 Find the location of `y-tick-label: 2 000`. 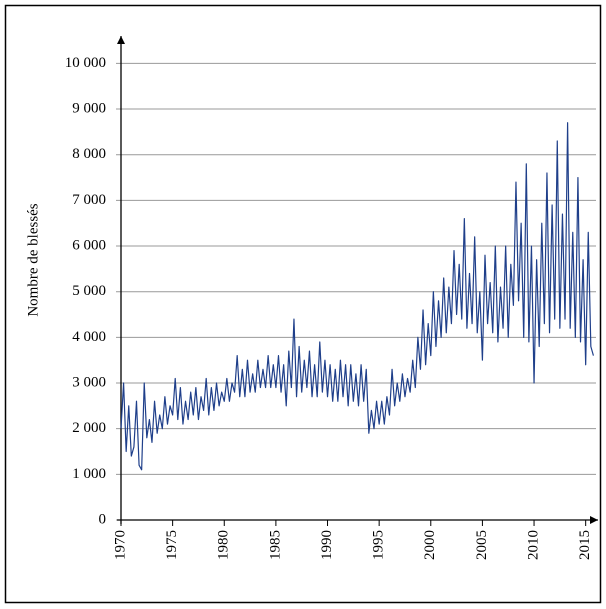

y-tick-label: 2 000 is located at coordinates (89, 428).